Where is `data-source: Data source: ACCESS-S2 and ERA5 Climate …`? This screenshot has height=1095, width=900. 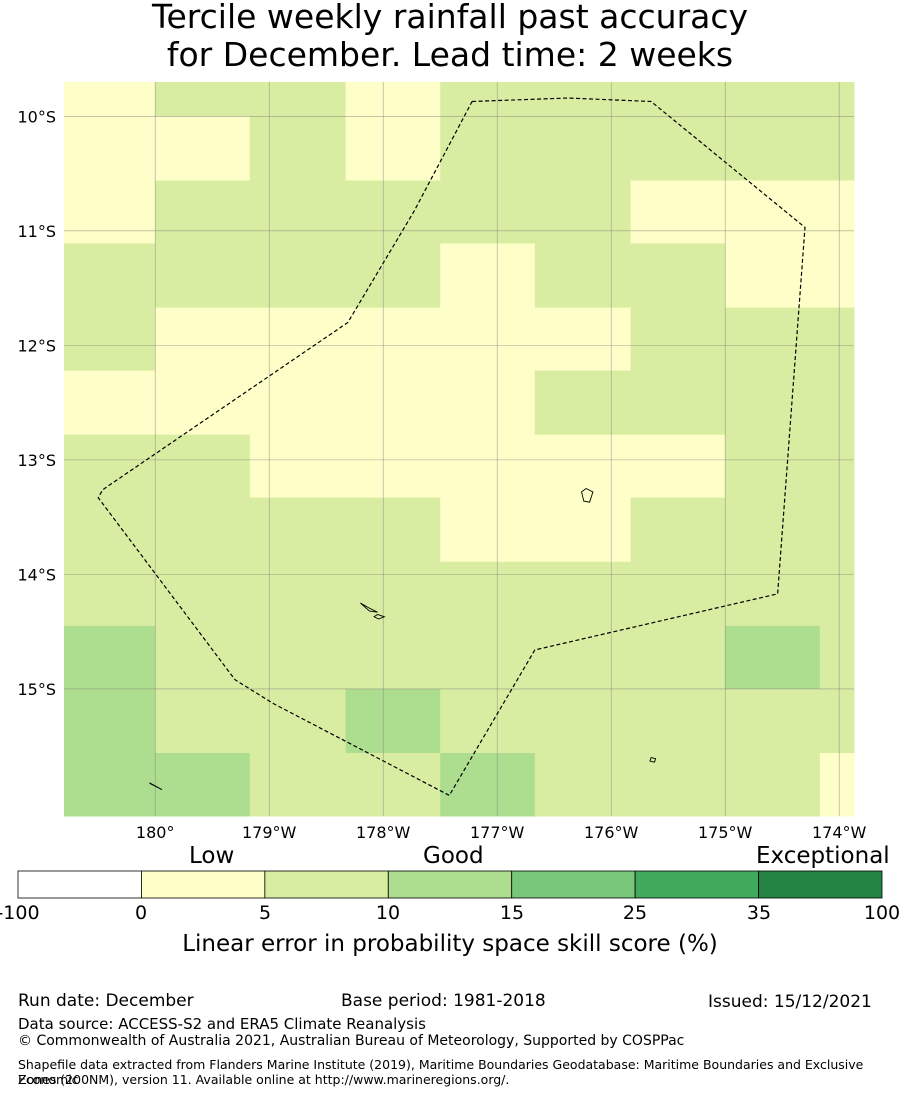 data-source: Data source: ACCESS-S2 and ERA5 Climate … is located at coordinates (222, 1024).